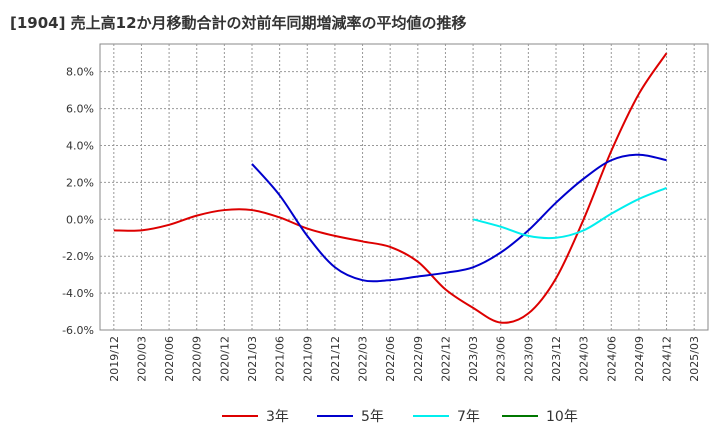  Describe the element at coordinates (528, 359) in the screenshot. I see `x-tick-label: 2023/09` at that location.